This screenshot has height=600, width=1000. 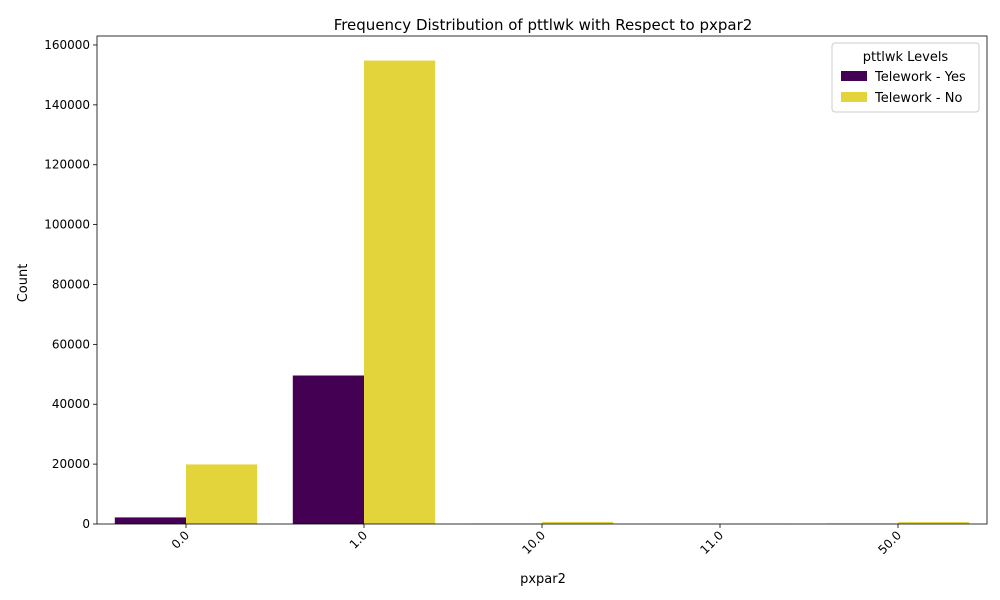 What do you see at coordinates (533, 542) in the screenshot?
I see `x-tick-label: 10.0` at bounding box center [533, 542].